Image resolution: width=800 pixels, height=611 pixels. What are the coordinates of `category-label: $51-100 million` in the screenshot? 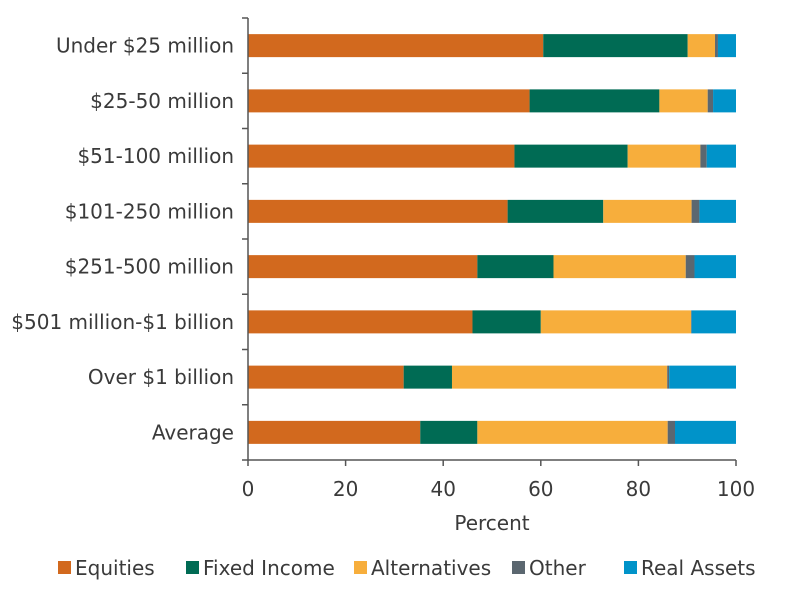 It's located at (155, 156).